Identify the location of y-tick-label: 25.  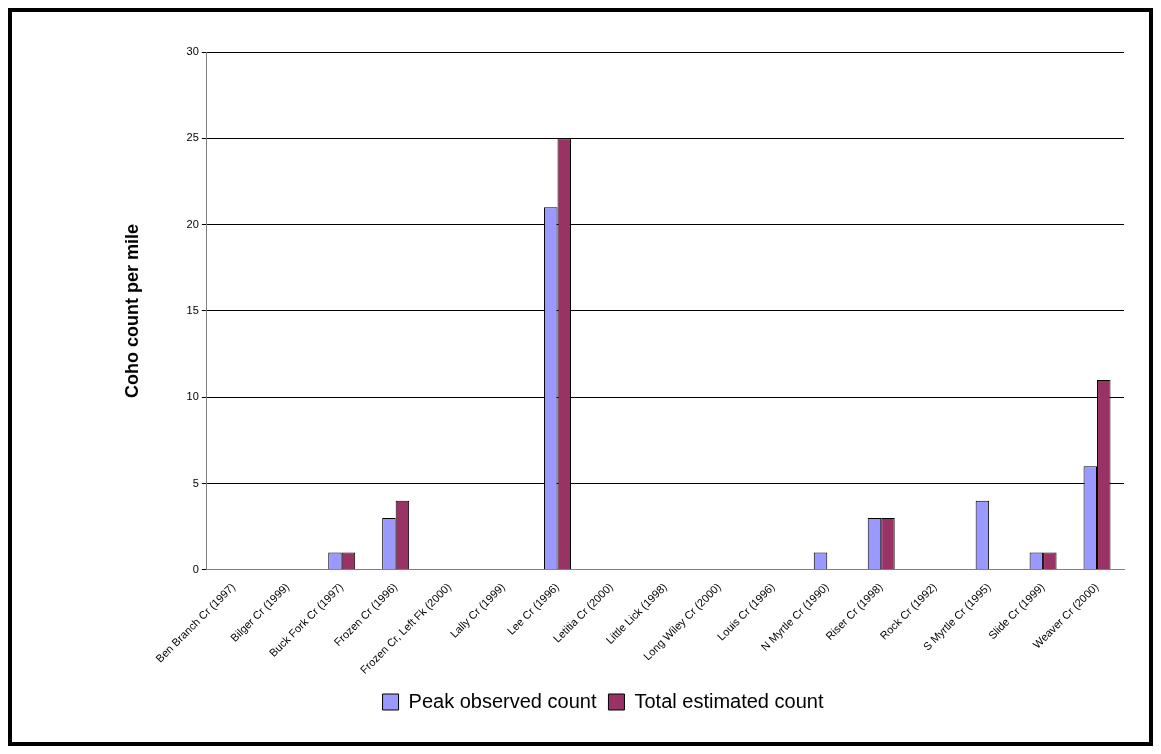
(192, 137).